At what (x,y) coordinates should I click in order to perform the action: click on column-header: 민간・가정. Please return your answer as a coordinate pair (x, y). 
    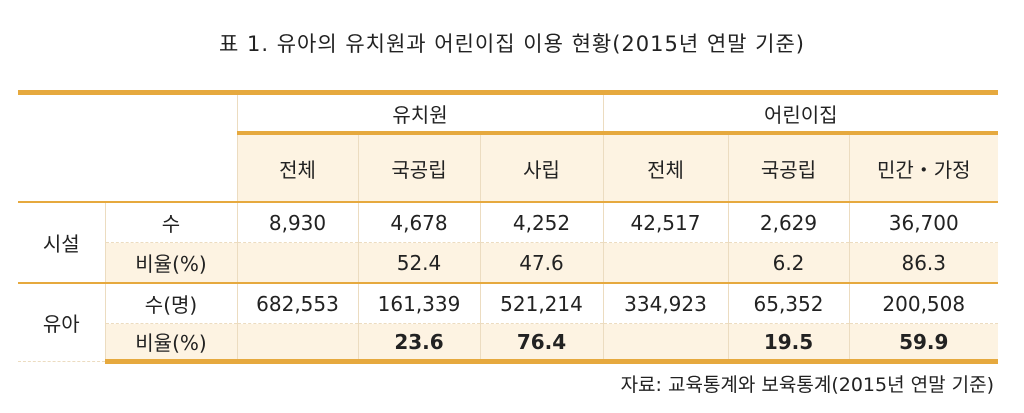
    Looking at the image, I should click on (923, 168).